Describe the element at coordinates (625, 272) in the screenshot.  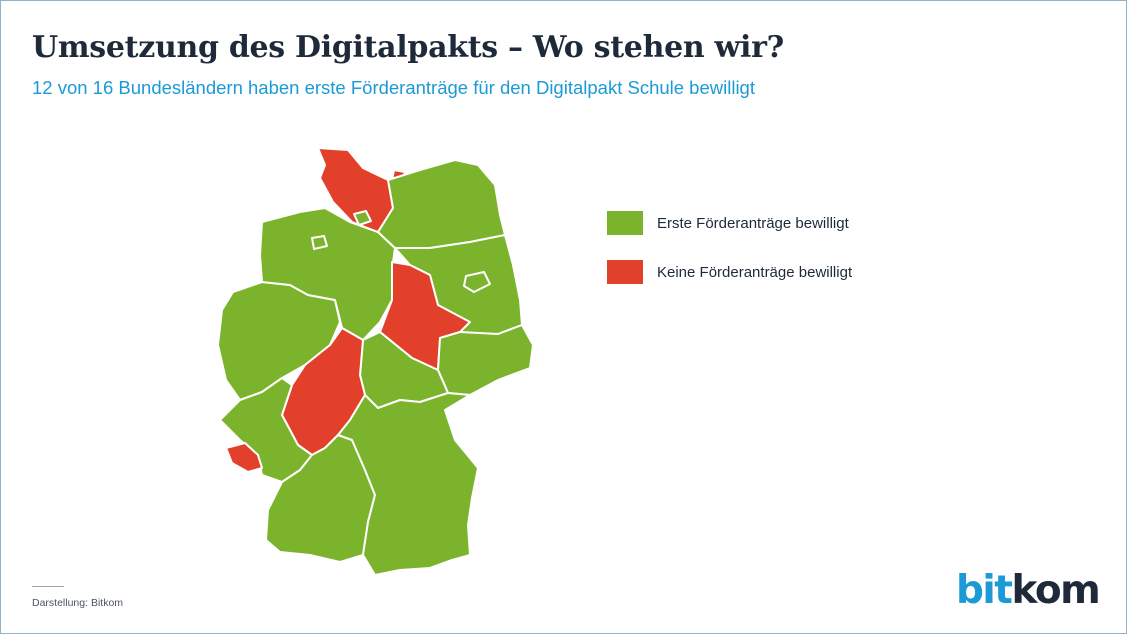
I see `legend-swatch-not-approved` at that location.